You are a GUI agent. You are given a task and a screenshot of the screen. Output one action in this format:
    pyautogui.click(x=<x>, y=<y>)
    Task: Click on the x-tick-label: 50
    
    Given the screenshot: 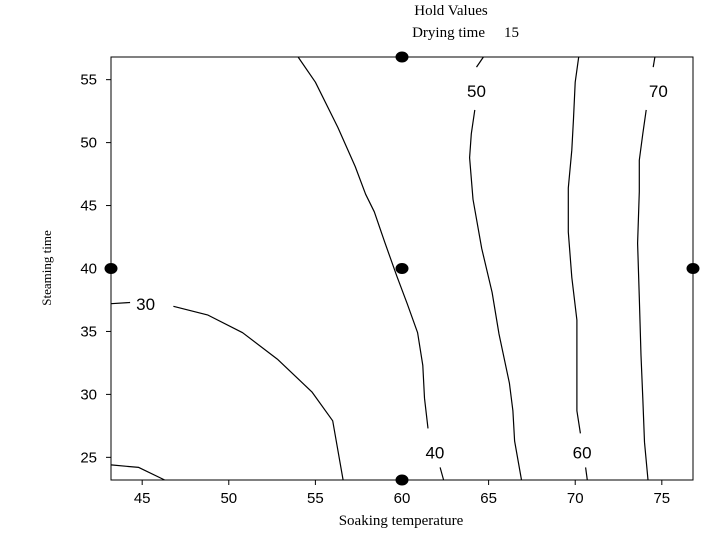 What is the action you would take?
    pyautogui.click(x=228, y=498)
    